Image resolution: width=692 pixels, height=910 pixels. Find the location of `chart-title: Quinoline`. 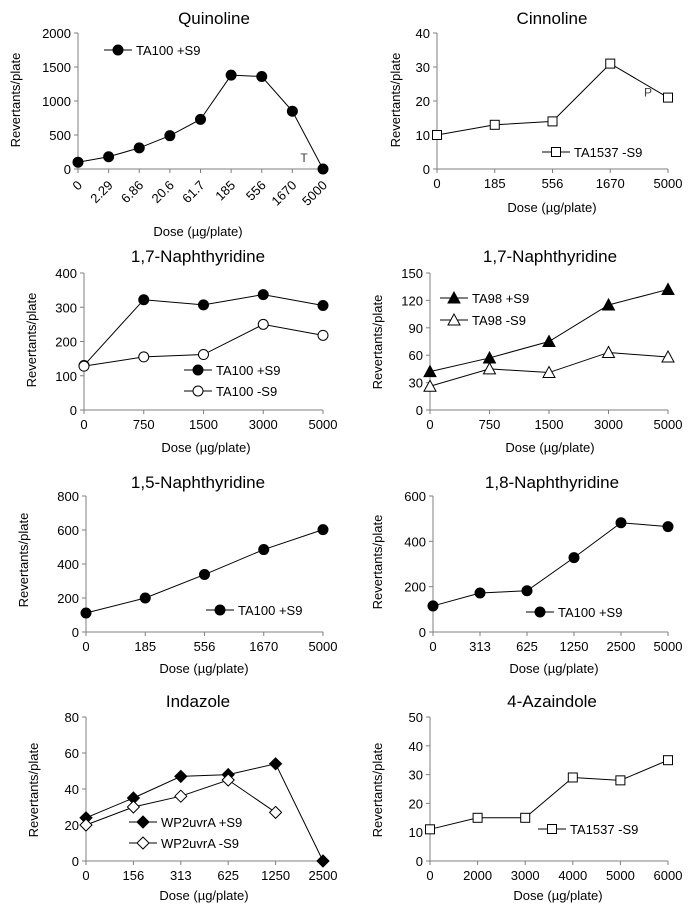

chart-title: Quinoline is located at coordinates (214, 18).